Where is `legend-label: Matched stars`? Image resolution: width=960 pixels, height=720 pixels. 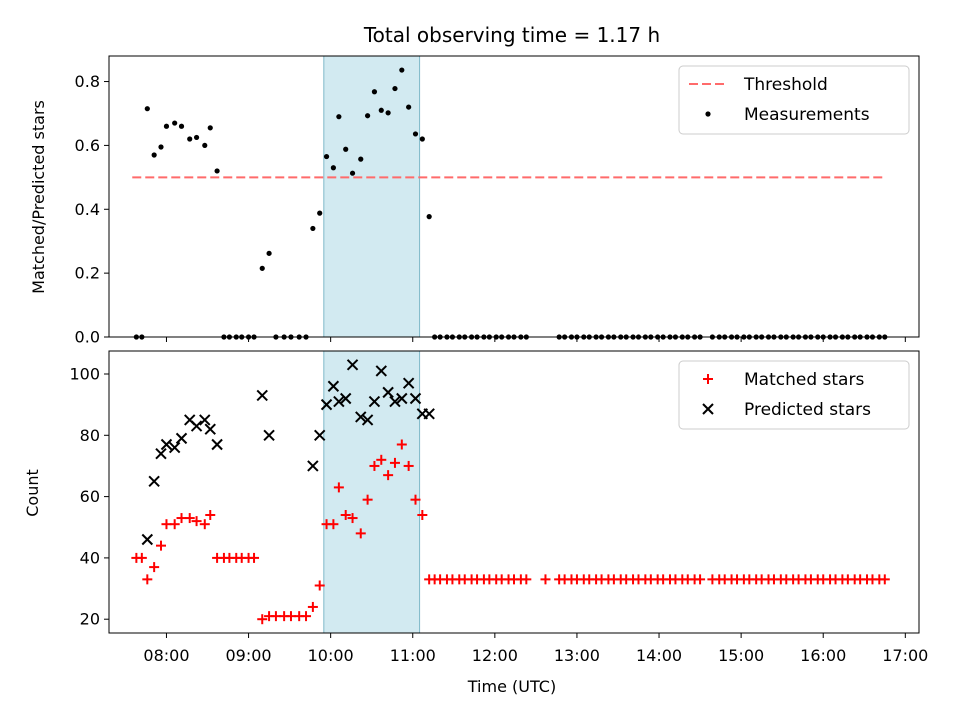
legend-label: Matched stars is located at coordinates (804, 380).